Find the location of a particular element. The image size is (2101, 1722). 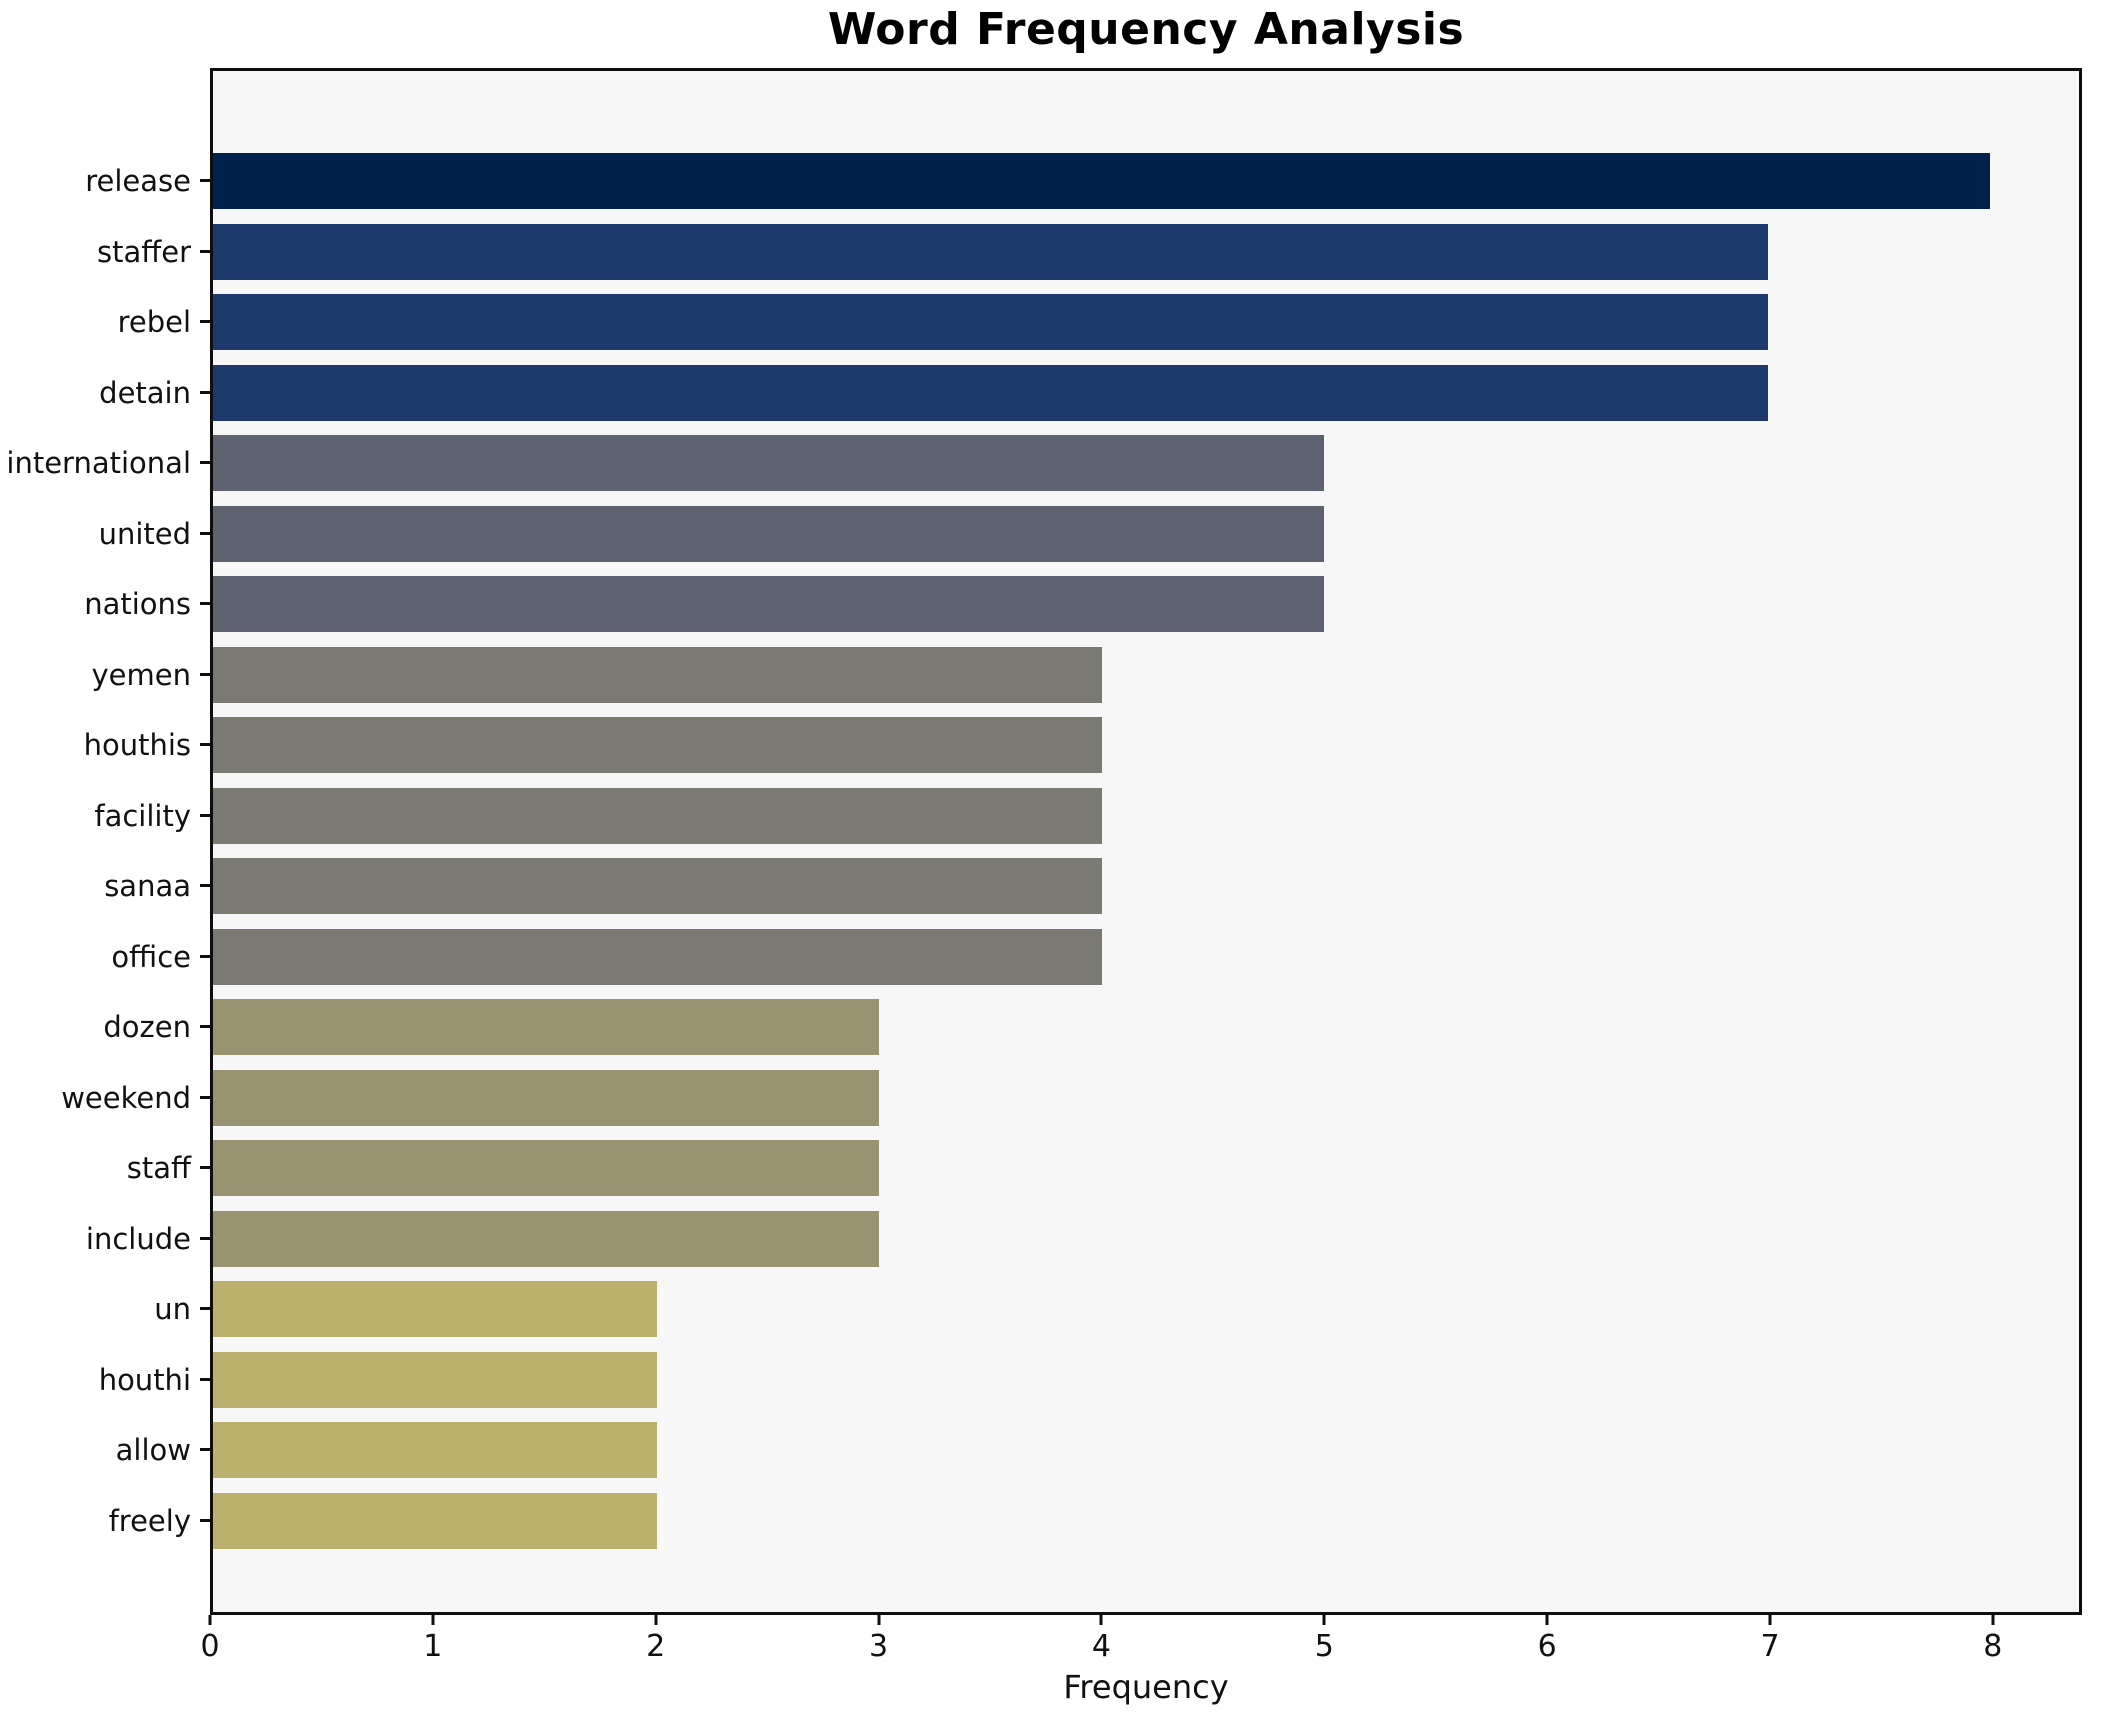

y-tick-label: houthis is located at coordinates (137, 745).